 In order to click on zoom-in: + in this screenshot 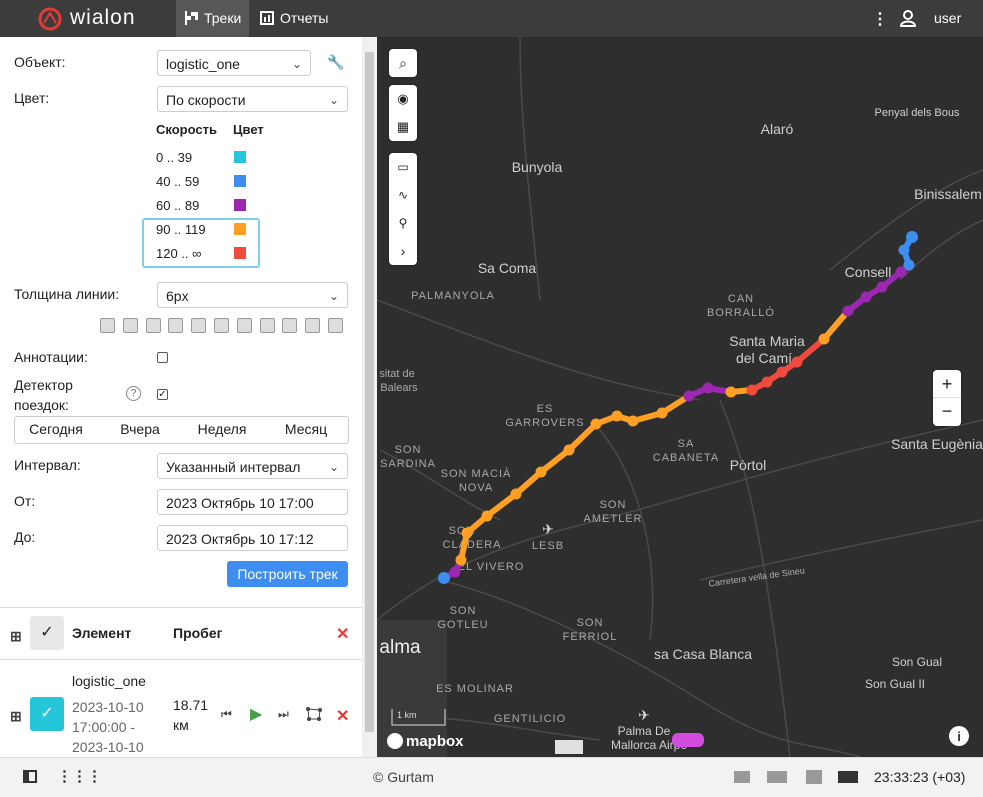, I will do `click(947, 384)`.